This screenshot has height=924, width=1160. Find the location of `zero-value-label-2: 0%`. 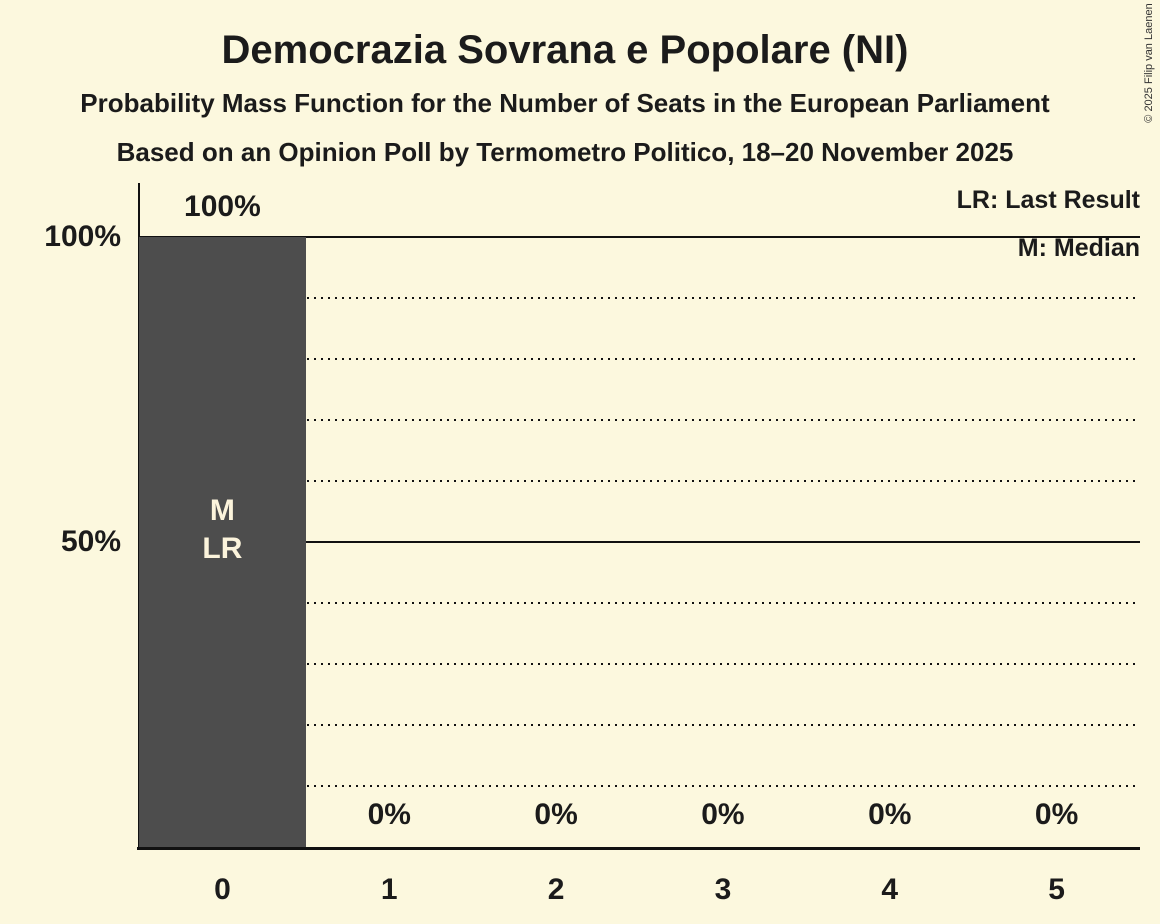

zero-value-label-2: 0% is located at coordinates (556, 814).